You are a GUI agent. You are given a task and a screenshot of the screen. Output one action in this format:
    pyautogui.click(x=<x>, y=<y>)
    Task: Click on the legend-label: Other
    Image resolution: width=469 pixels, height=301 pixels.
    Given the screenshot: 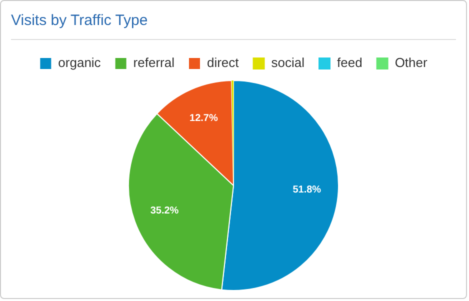 What is the action you would take?
    pyautogui.click(x=411, y=62)
    